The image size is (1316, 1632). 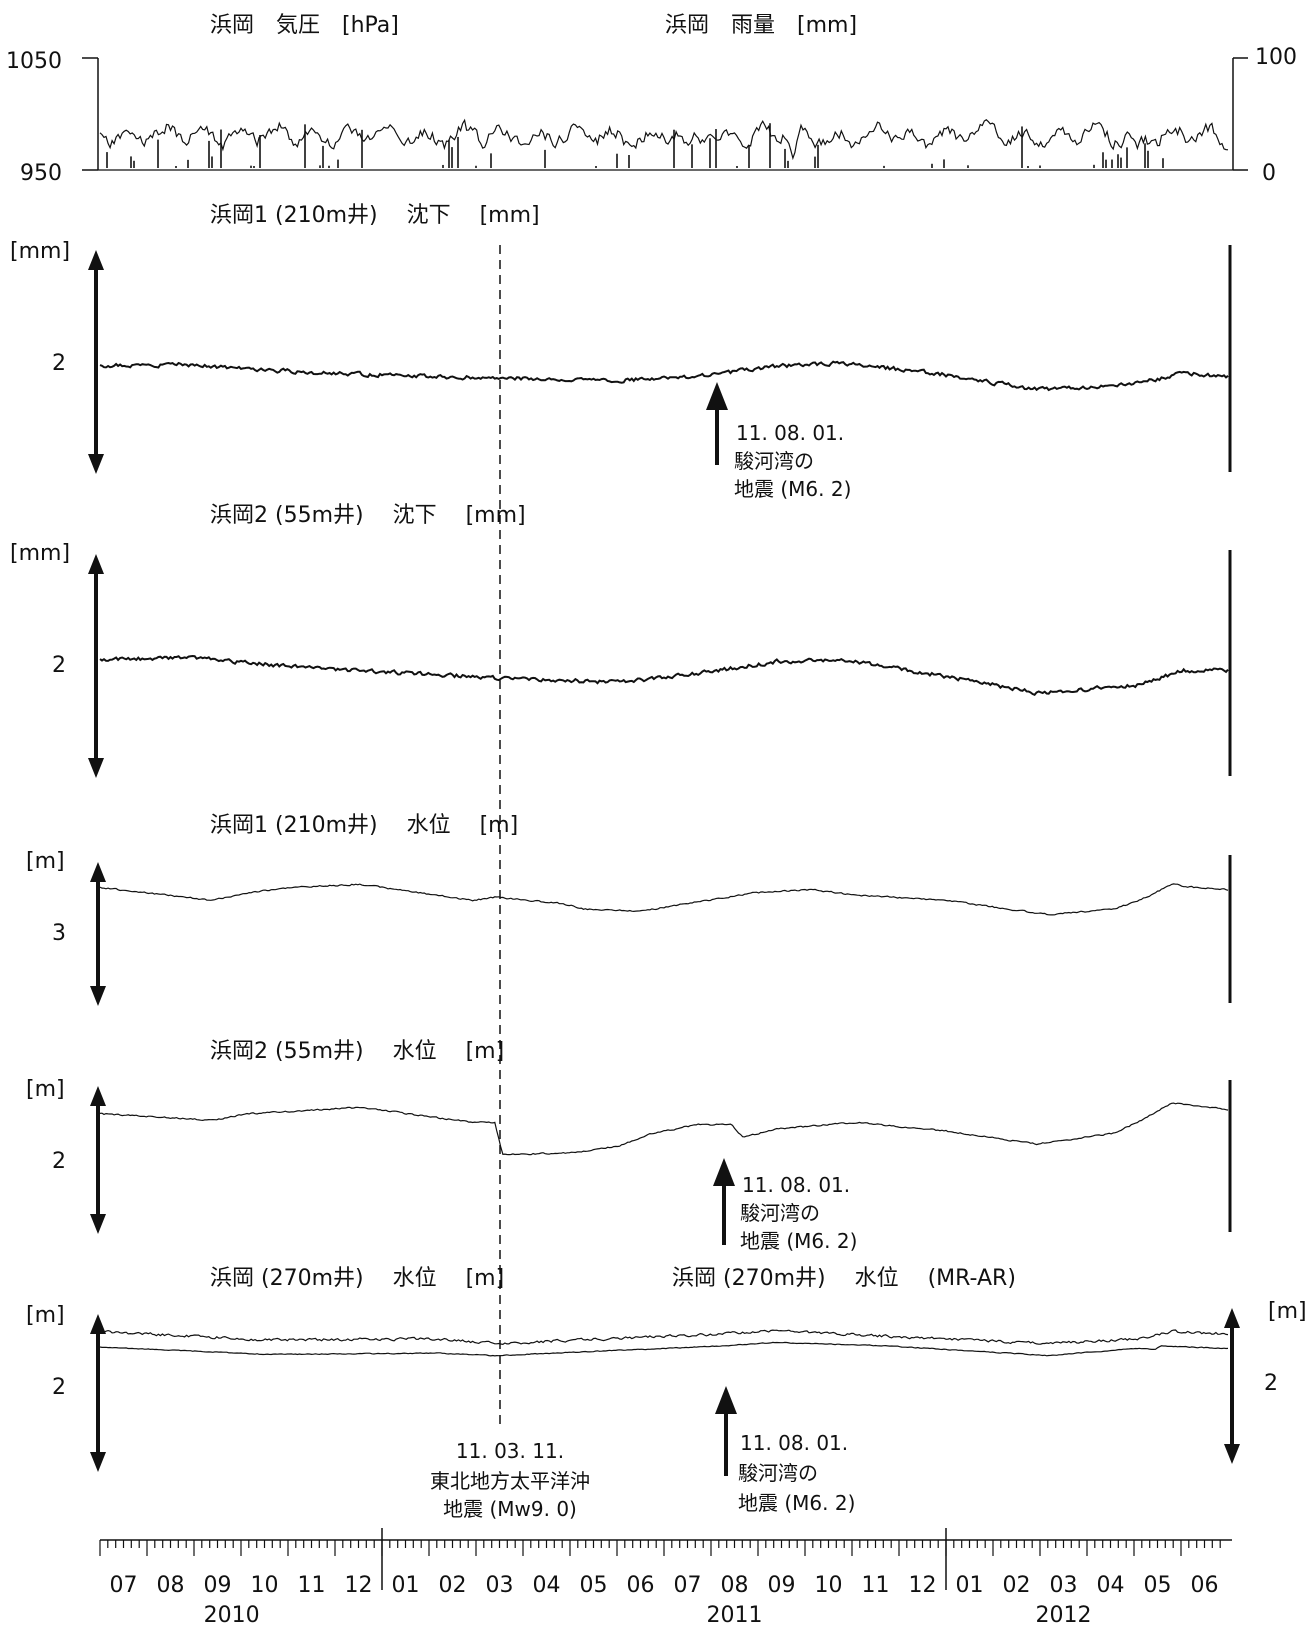 I want to click on water-1-scale: 3, so click(x=59, y=933).